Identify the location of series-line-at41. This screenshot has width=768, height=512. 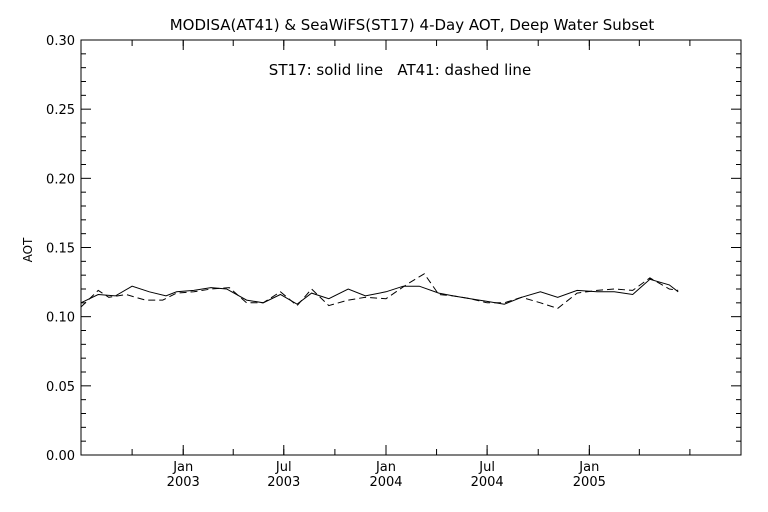
(379, 291).